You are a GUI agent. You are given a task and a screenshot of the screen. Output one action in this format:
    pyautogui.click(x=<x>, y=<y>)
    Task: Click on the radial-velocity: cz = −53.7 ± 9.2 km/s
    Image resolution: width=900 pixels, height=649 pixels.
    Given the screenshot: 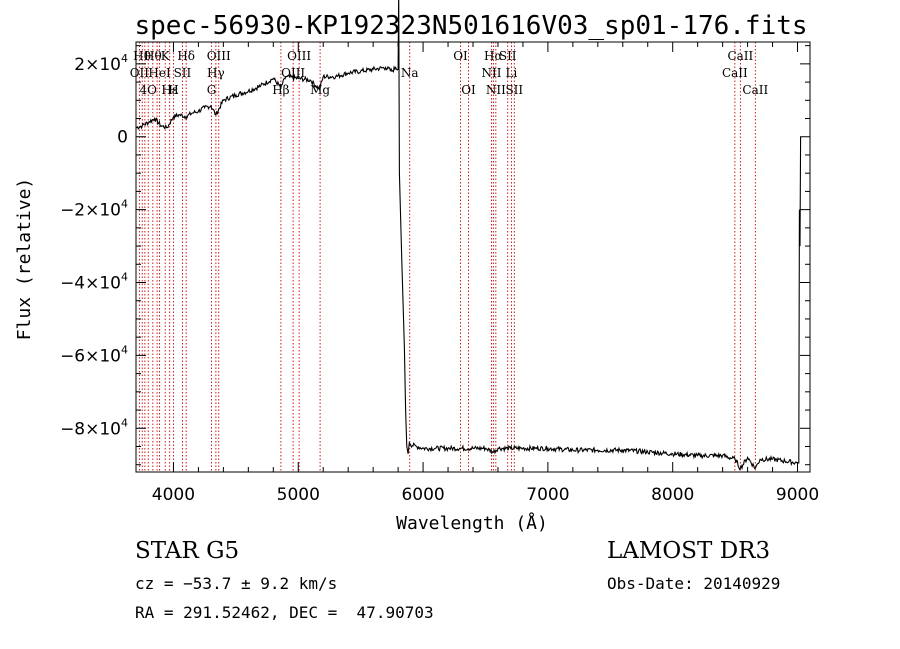 What is the action you would take?
    pyautogui.click(x=236, y=583)
    